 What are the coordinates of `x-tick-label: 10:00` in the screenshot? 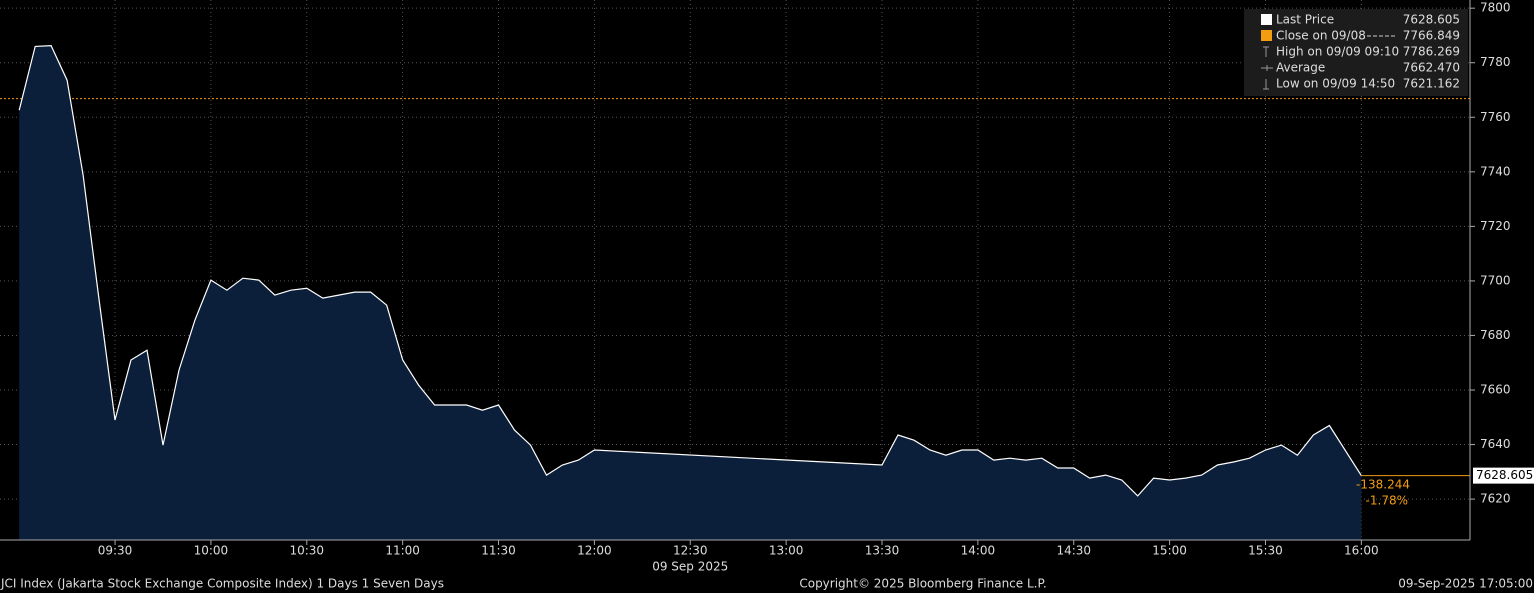 It's located at (211, 551).